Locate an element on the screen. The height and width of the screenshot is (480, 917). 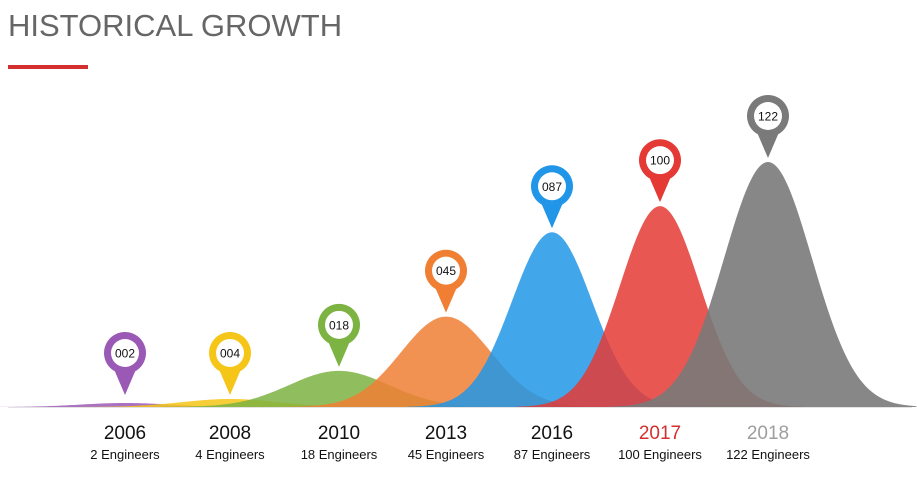
pin-marker-2016: 087 is located at coordinates (552, 197).